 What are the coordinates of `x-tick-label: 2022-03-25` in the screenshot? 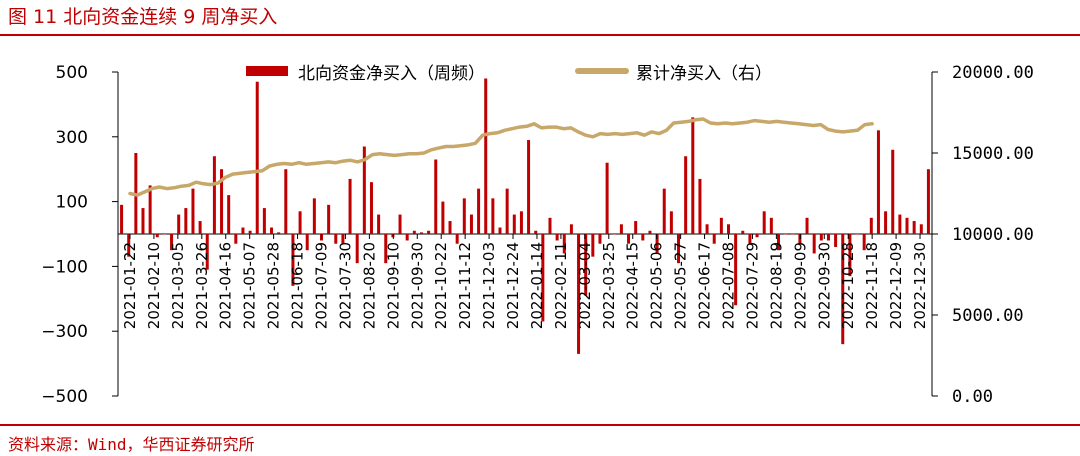 It's located at (609, 285).